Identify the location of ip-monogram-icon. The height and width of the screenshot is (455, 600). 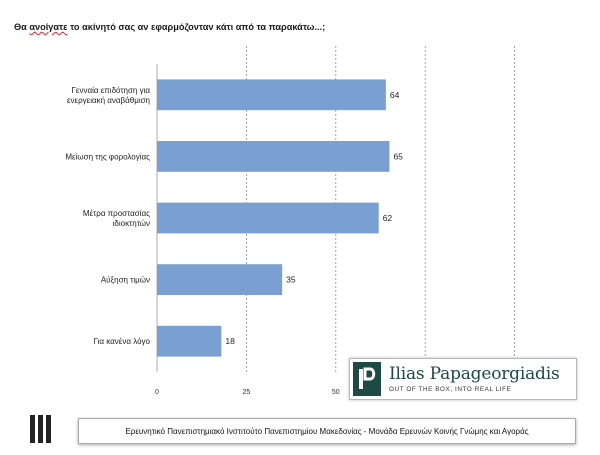
(367, 379).